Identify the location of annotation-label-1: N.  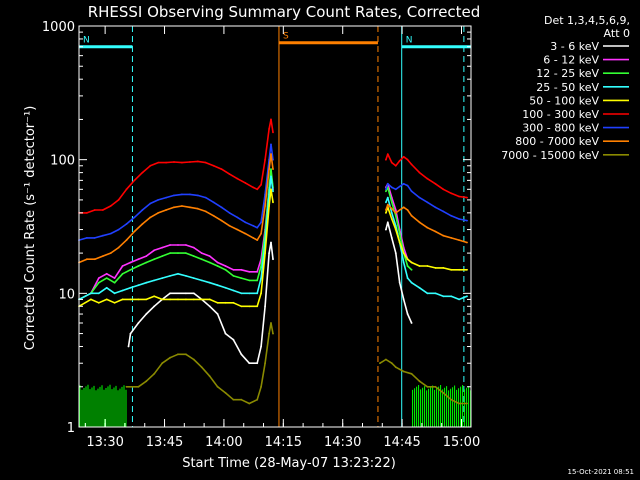
(409, 41).